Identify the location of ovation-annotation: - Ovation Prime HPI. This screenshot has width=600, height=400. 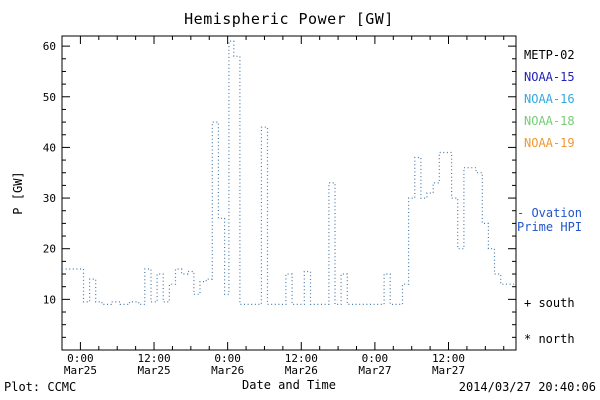
(549, 220).